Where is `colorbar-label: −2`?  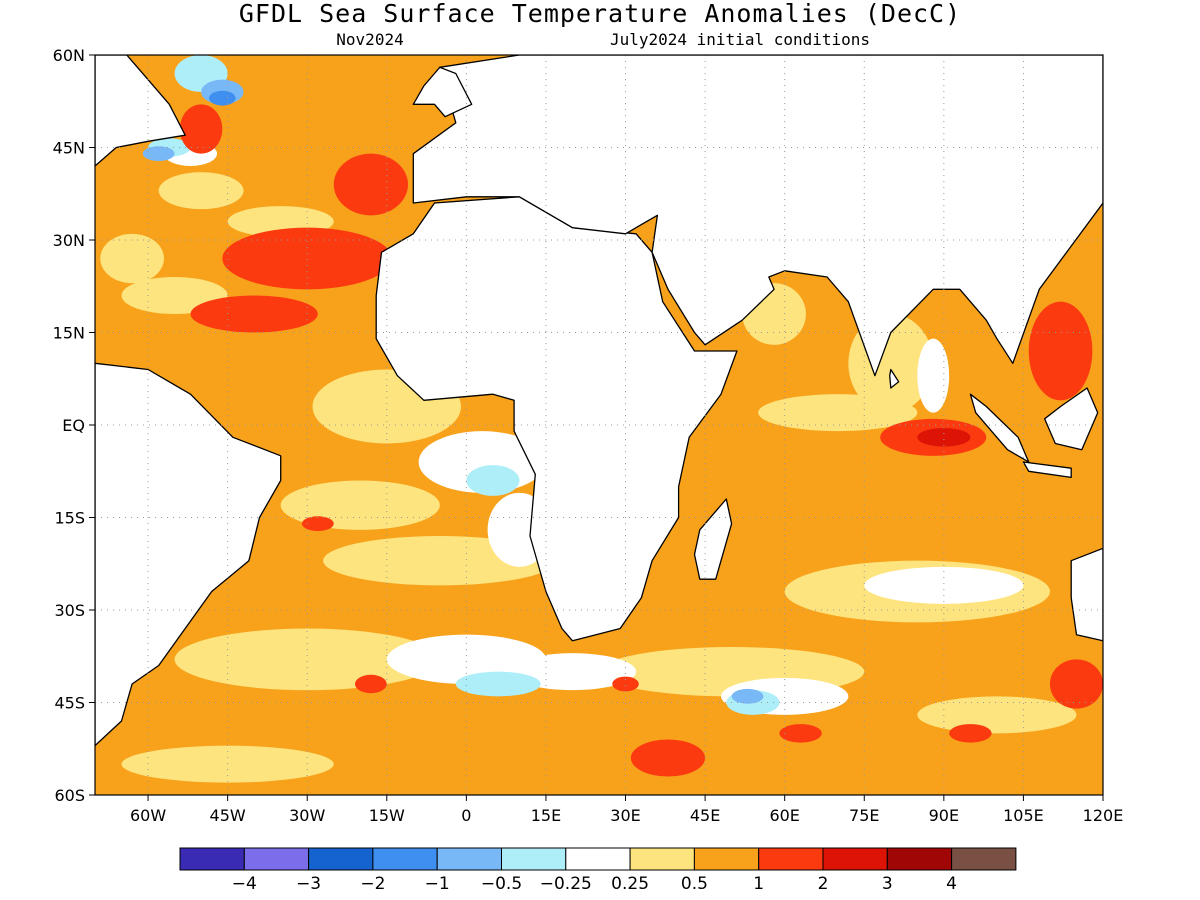 colorbar-label: −2 is located at coordinates (372, 884).